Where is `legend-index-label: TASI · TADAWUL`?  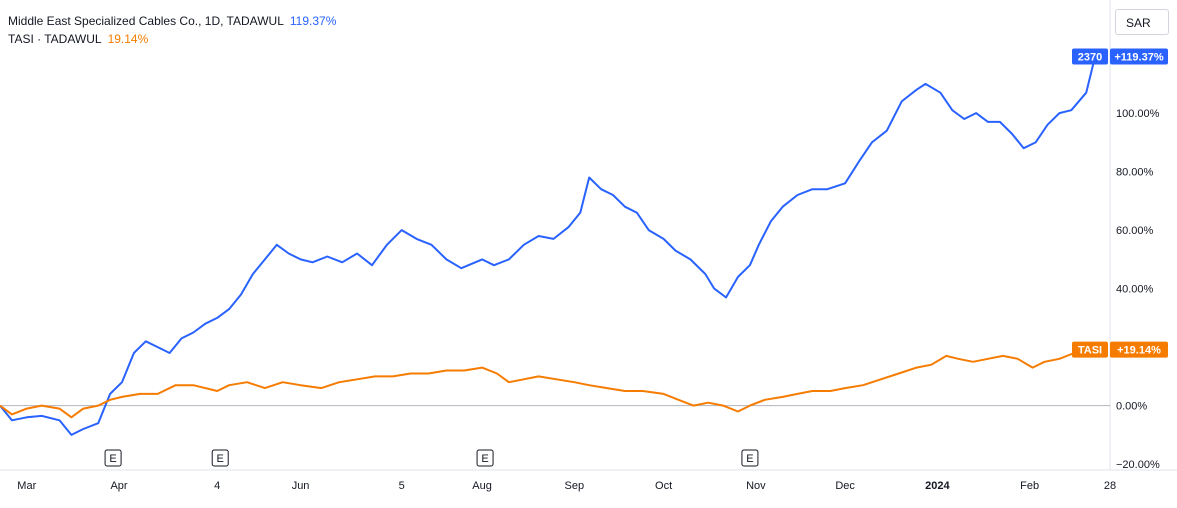 legend-index-label: TASI · TADAWUL is located at coordinates (55, 39).